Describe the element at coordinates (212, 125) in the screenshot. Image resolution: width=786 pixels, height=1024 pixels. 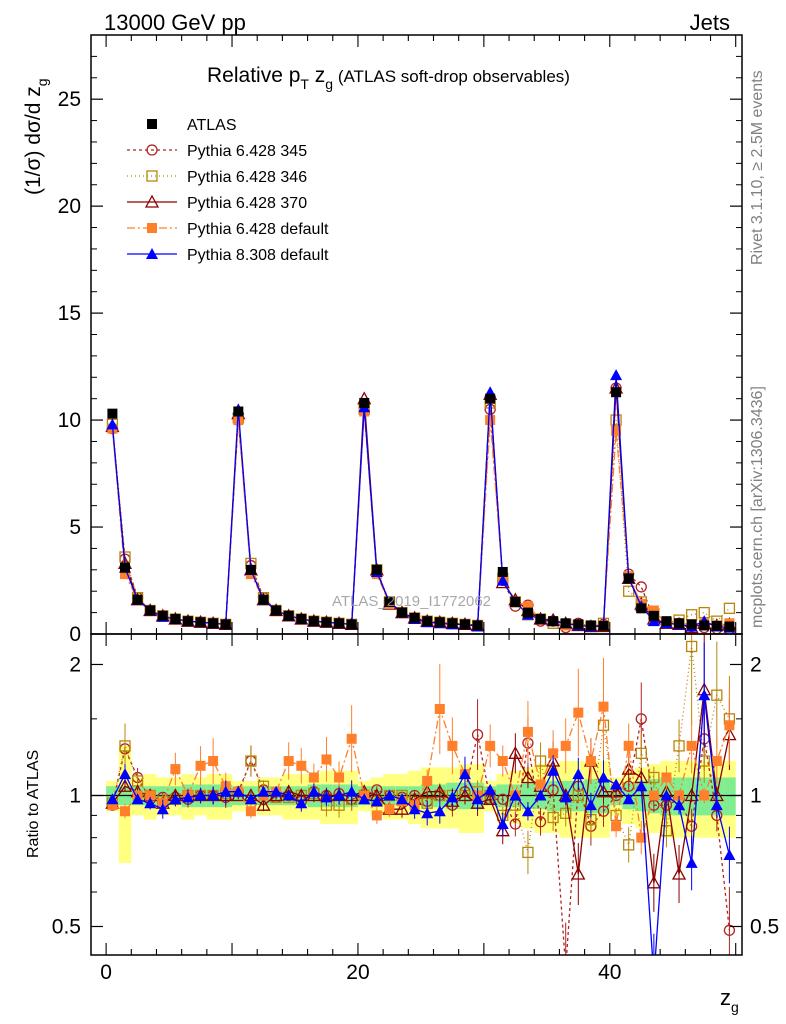
I see `legend-label-atlas: ATLAS` at that location.